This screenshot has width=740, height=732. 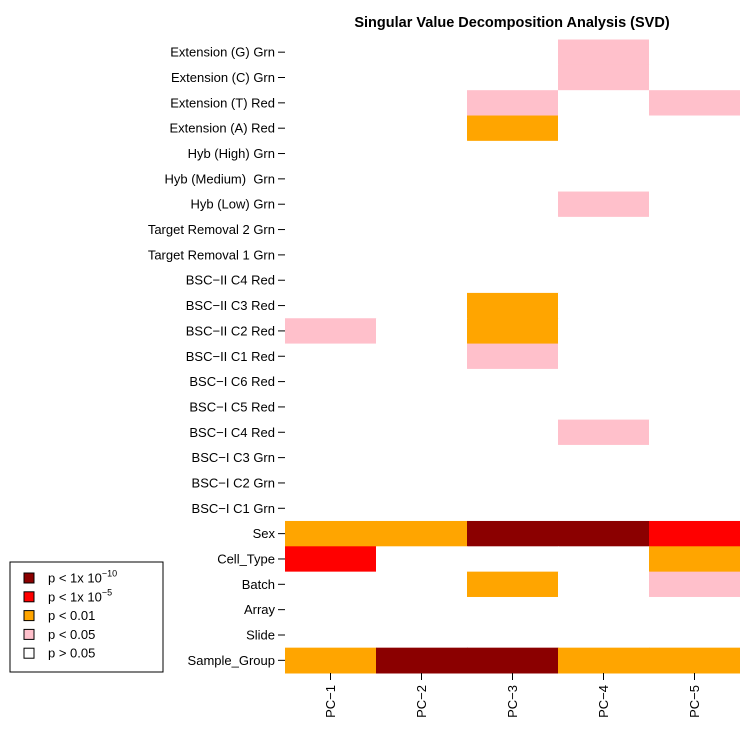 I want to click on legend-label: p > 0.05, so click(x=71, y=653).